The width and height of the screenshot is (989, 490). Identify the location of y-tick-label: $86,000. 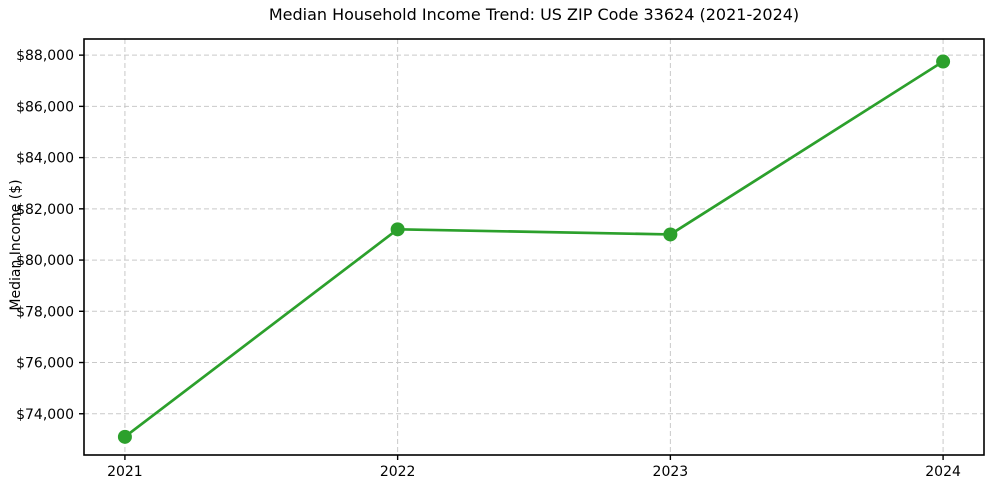
(45, 107).